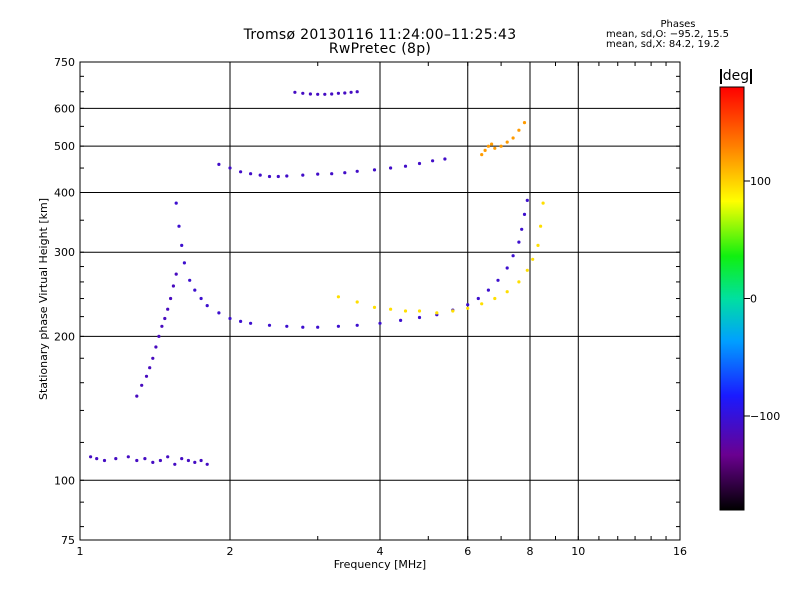 This screenshot has height=600, width=800. What do you see at coordinates (68, 540) in the screenshot?
I see `y-tick-label: 75` at bounding box center [68, 540].